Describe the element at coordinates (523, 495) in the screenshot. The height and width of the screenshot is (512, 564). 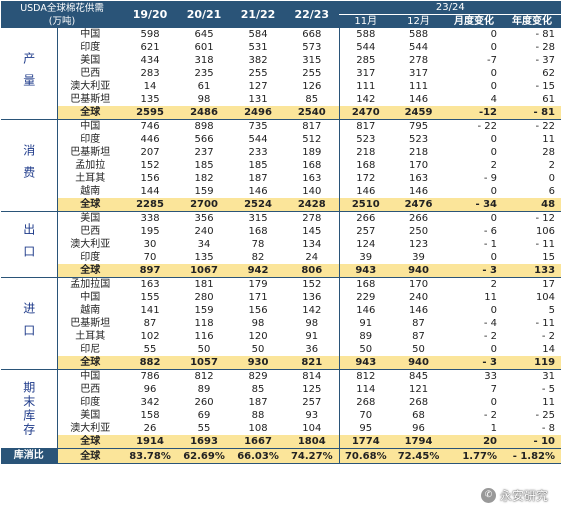
I see `watermark-text: 永安研究` at that location.